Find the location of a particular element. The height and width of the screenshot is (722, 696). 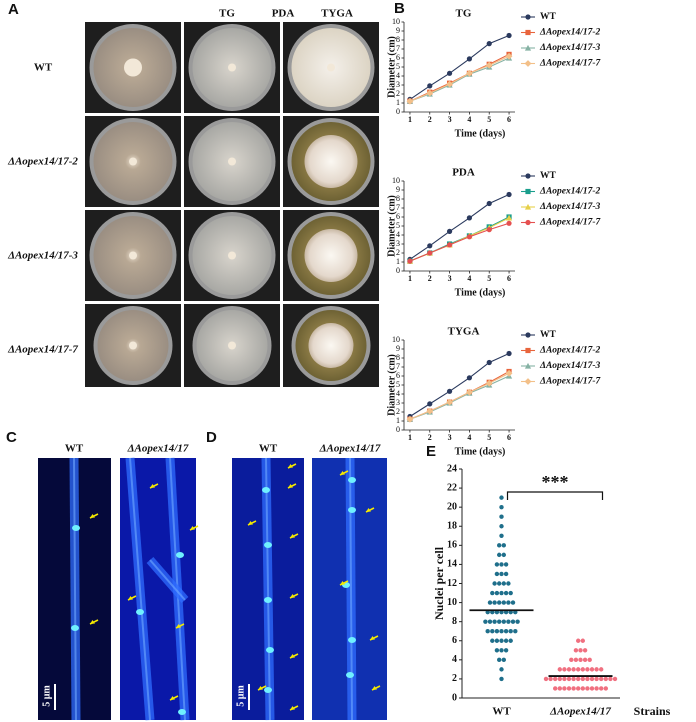

x-tick-label: 1 is located at coordinates (410, 437).